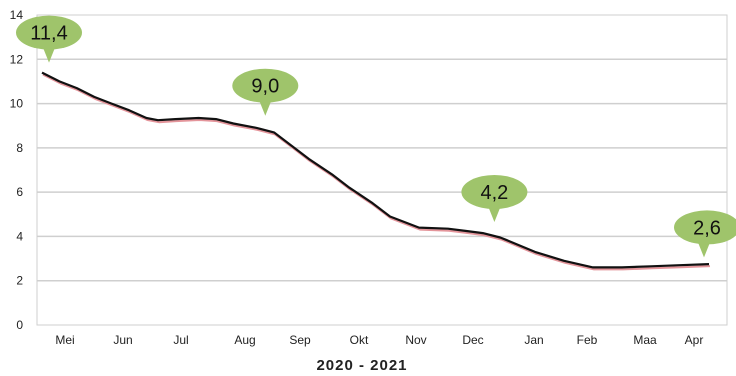  I want to click on callout-label: 9,0, so click(265, 87).